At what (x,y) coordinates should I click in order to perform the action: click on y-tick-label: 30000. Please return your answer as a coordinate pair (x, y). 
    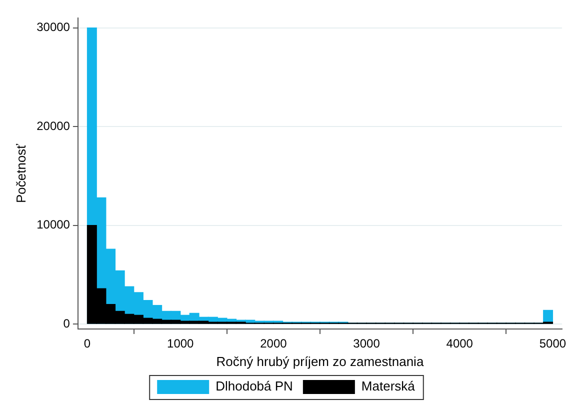
    Looking at the image, I should click on (53, 27).